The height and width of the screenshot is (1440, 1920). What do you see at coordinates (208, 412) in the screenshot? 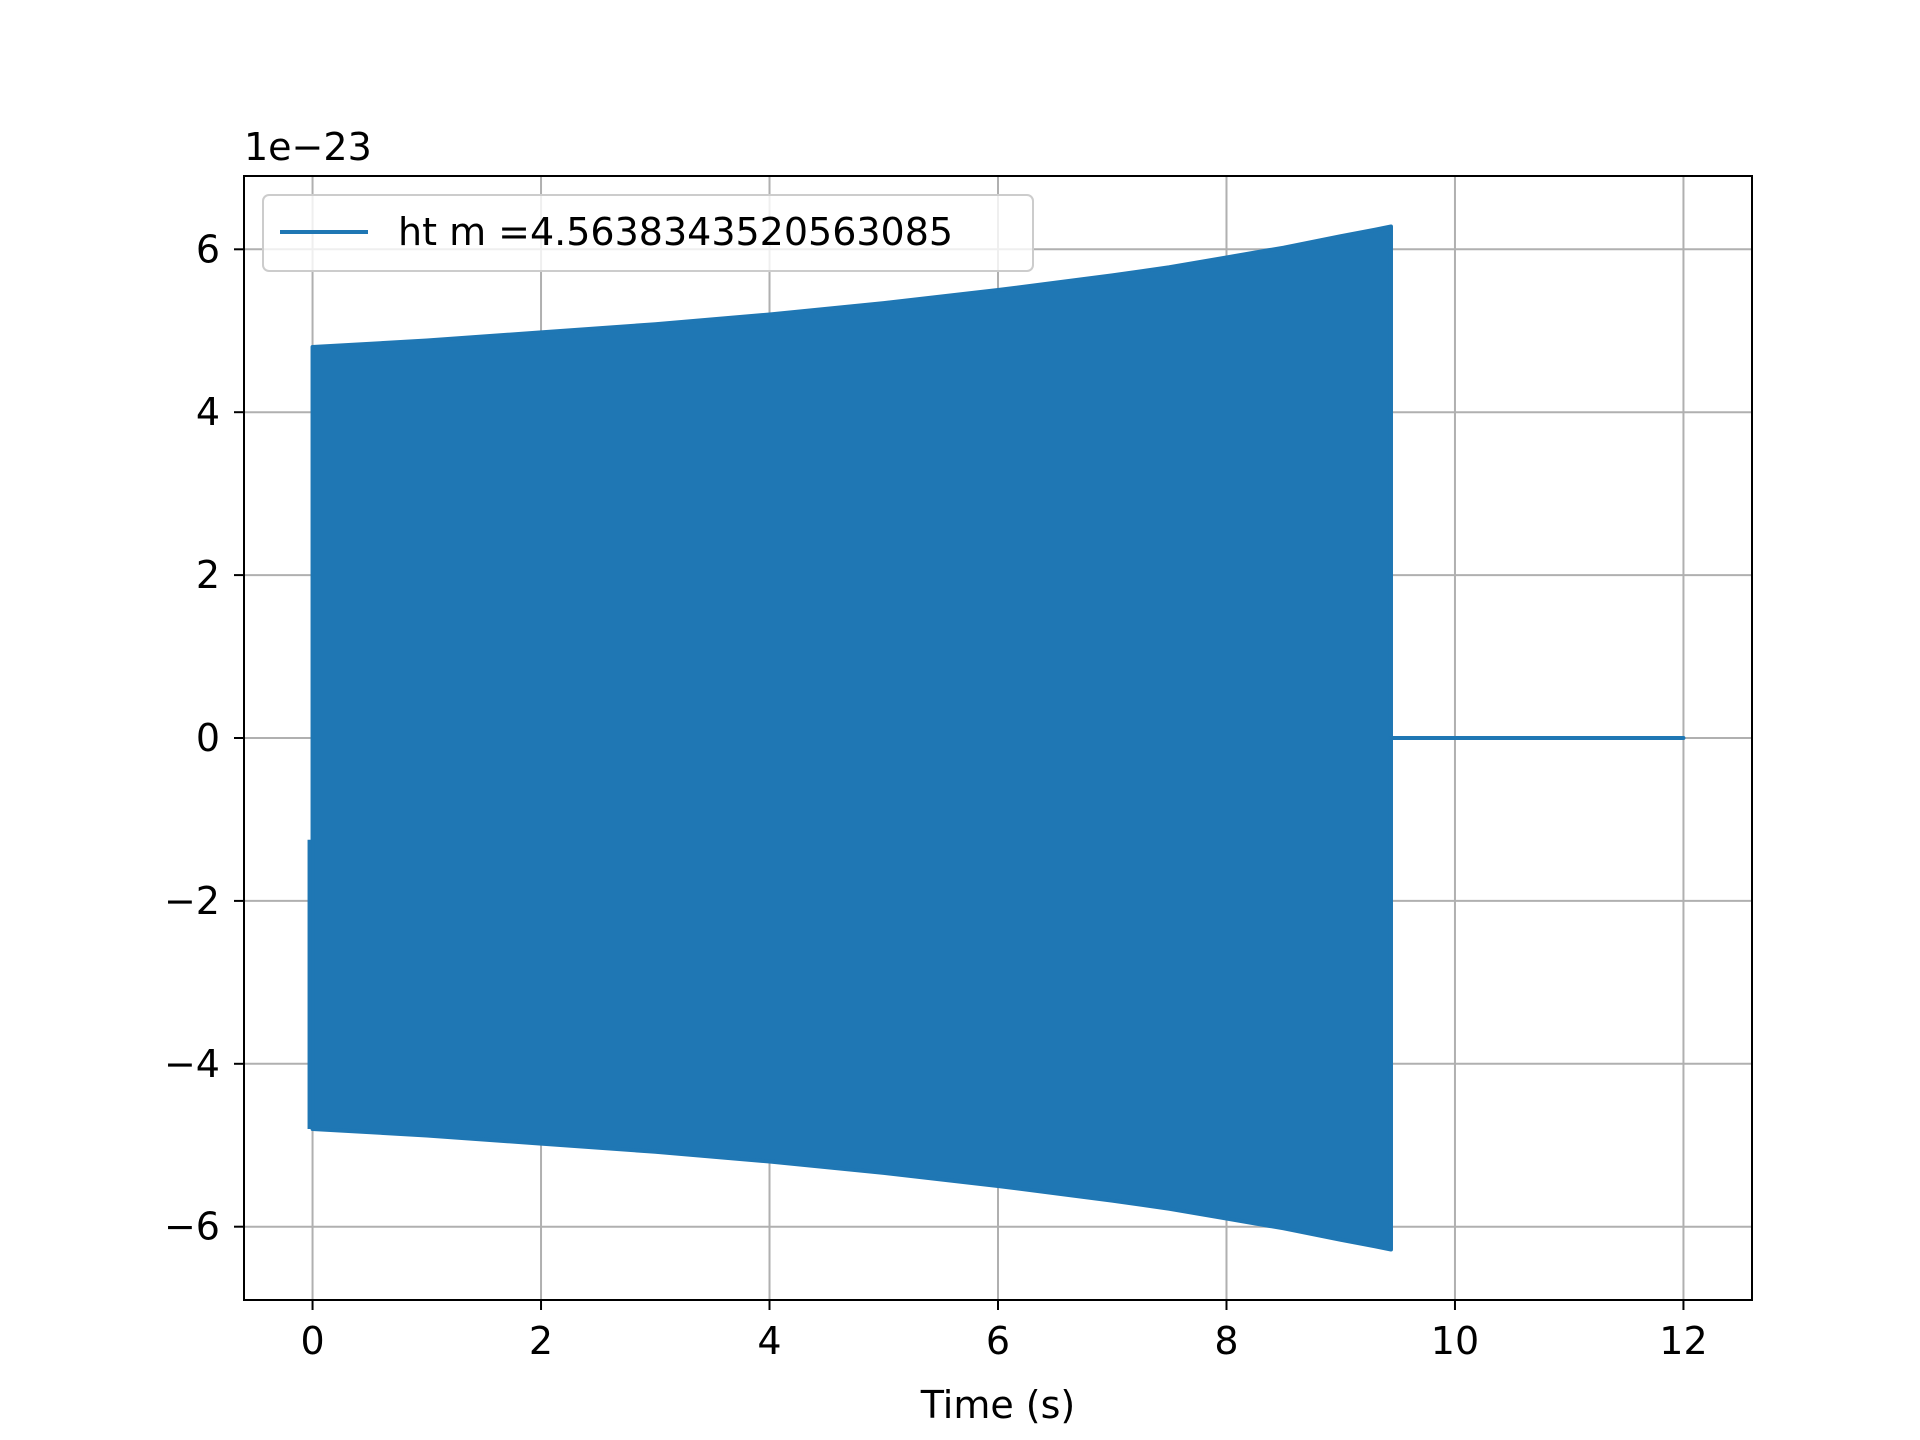
I see `y-tick-label: 4` at bounding box center [208, 412].